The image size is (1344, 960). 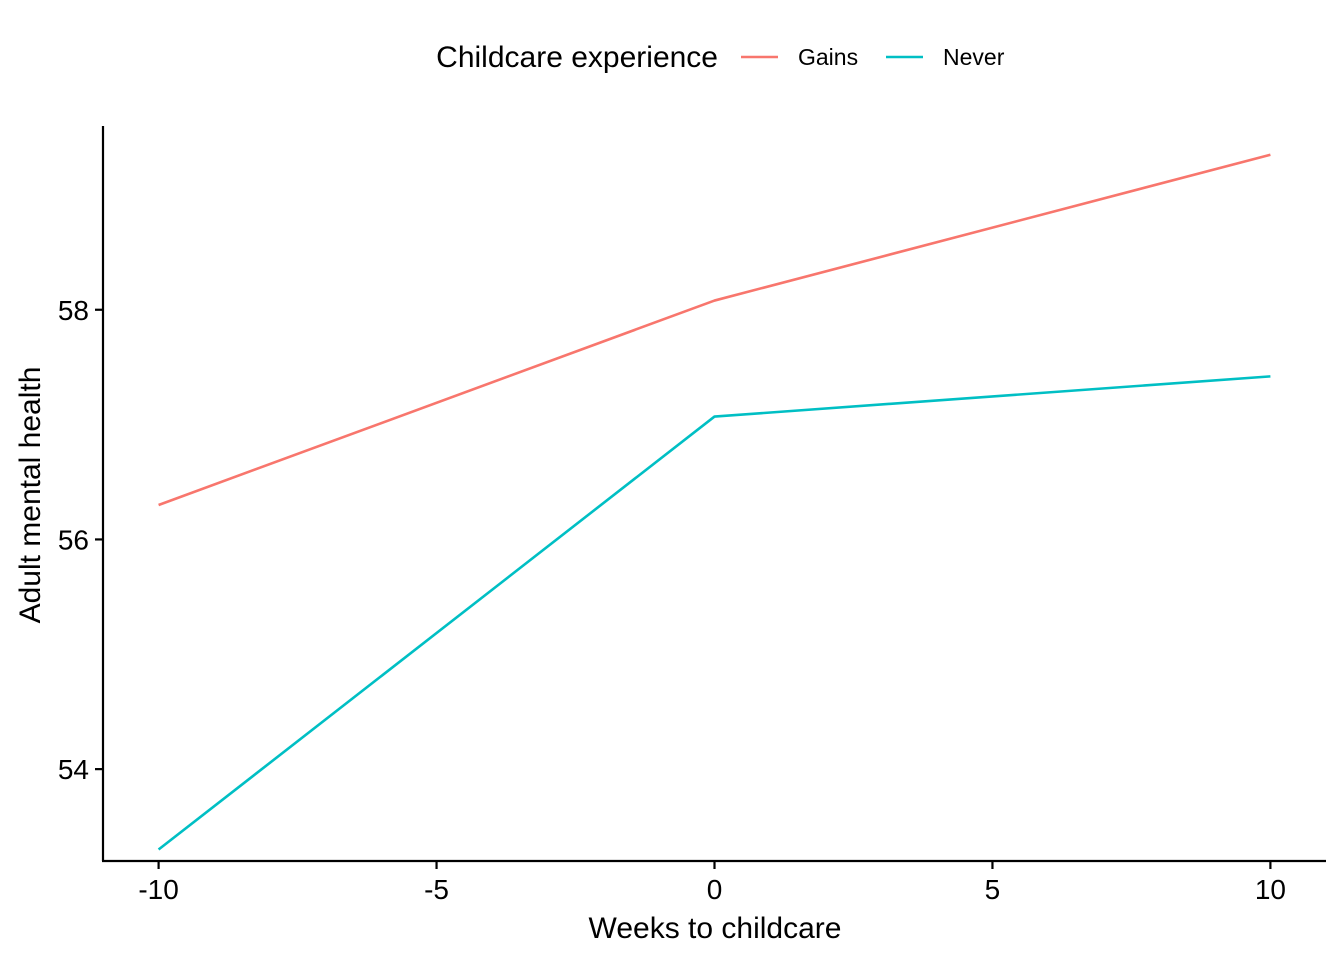 I want to click on x-ticks: -10 -5 0 5 10, so click(x=712, y=883).